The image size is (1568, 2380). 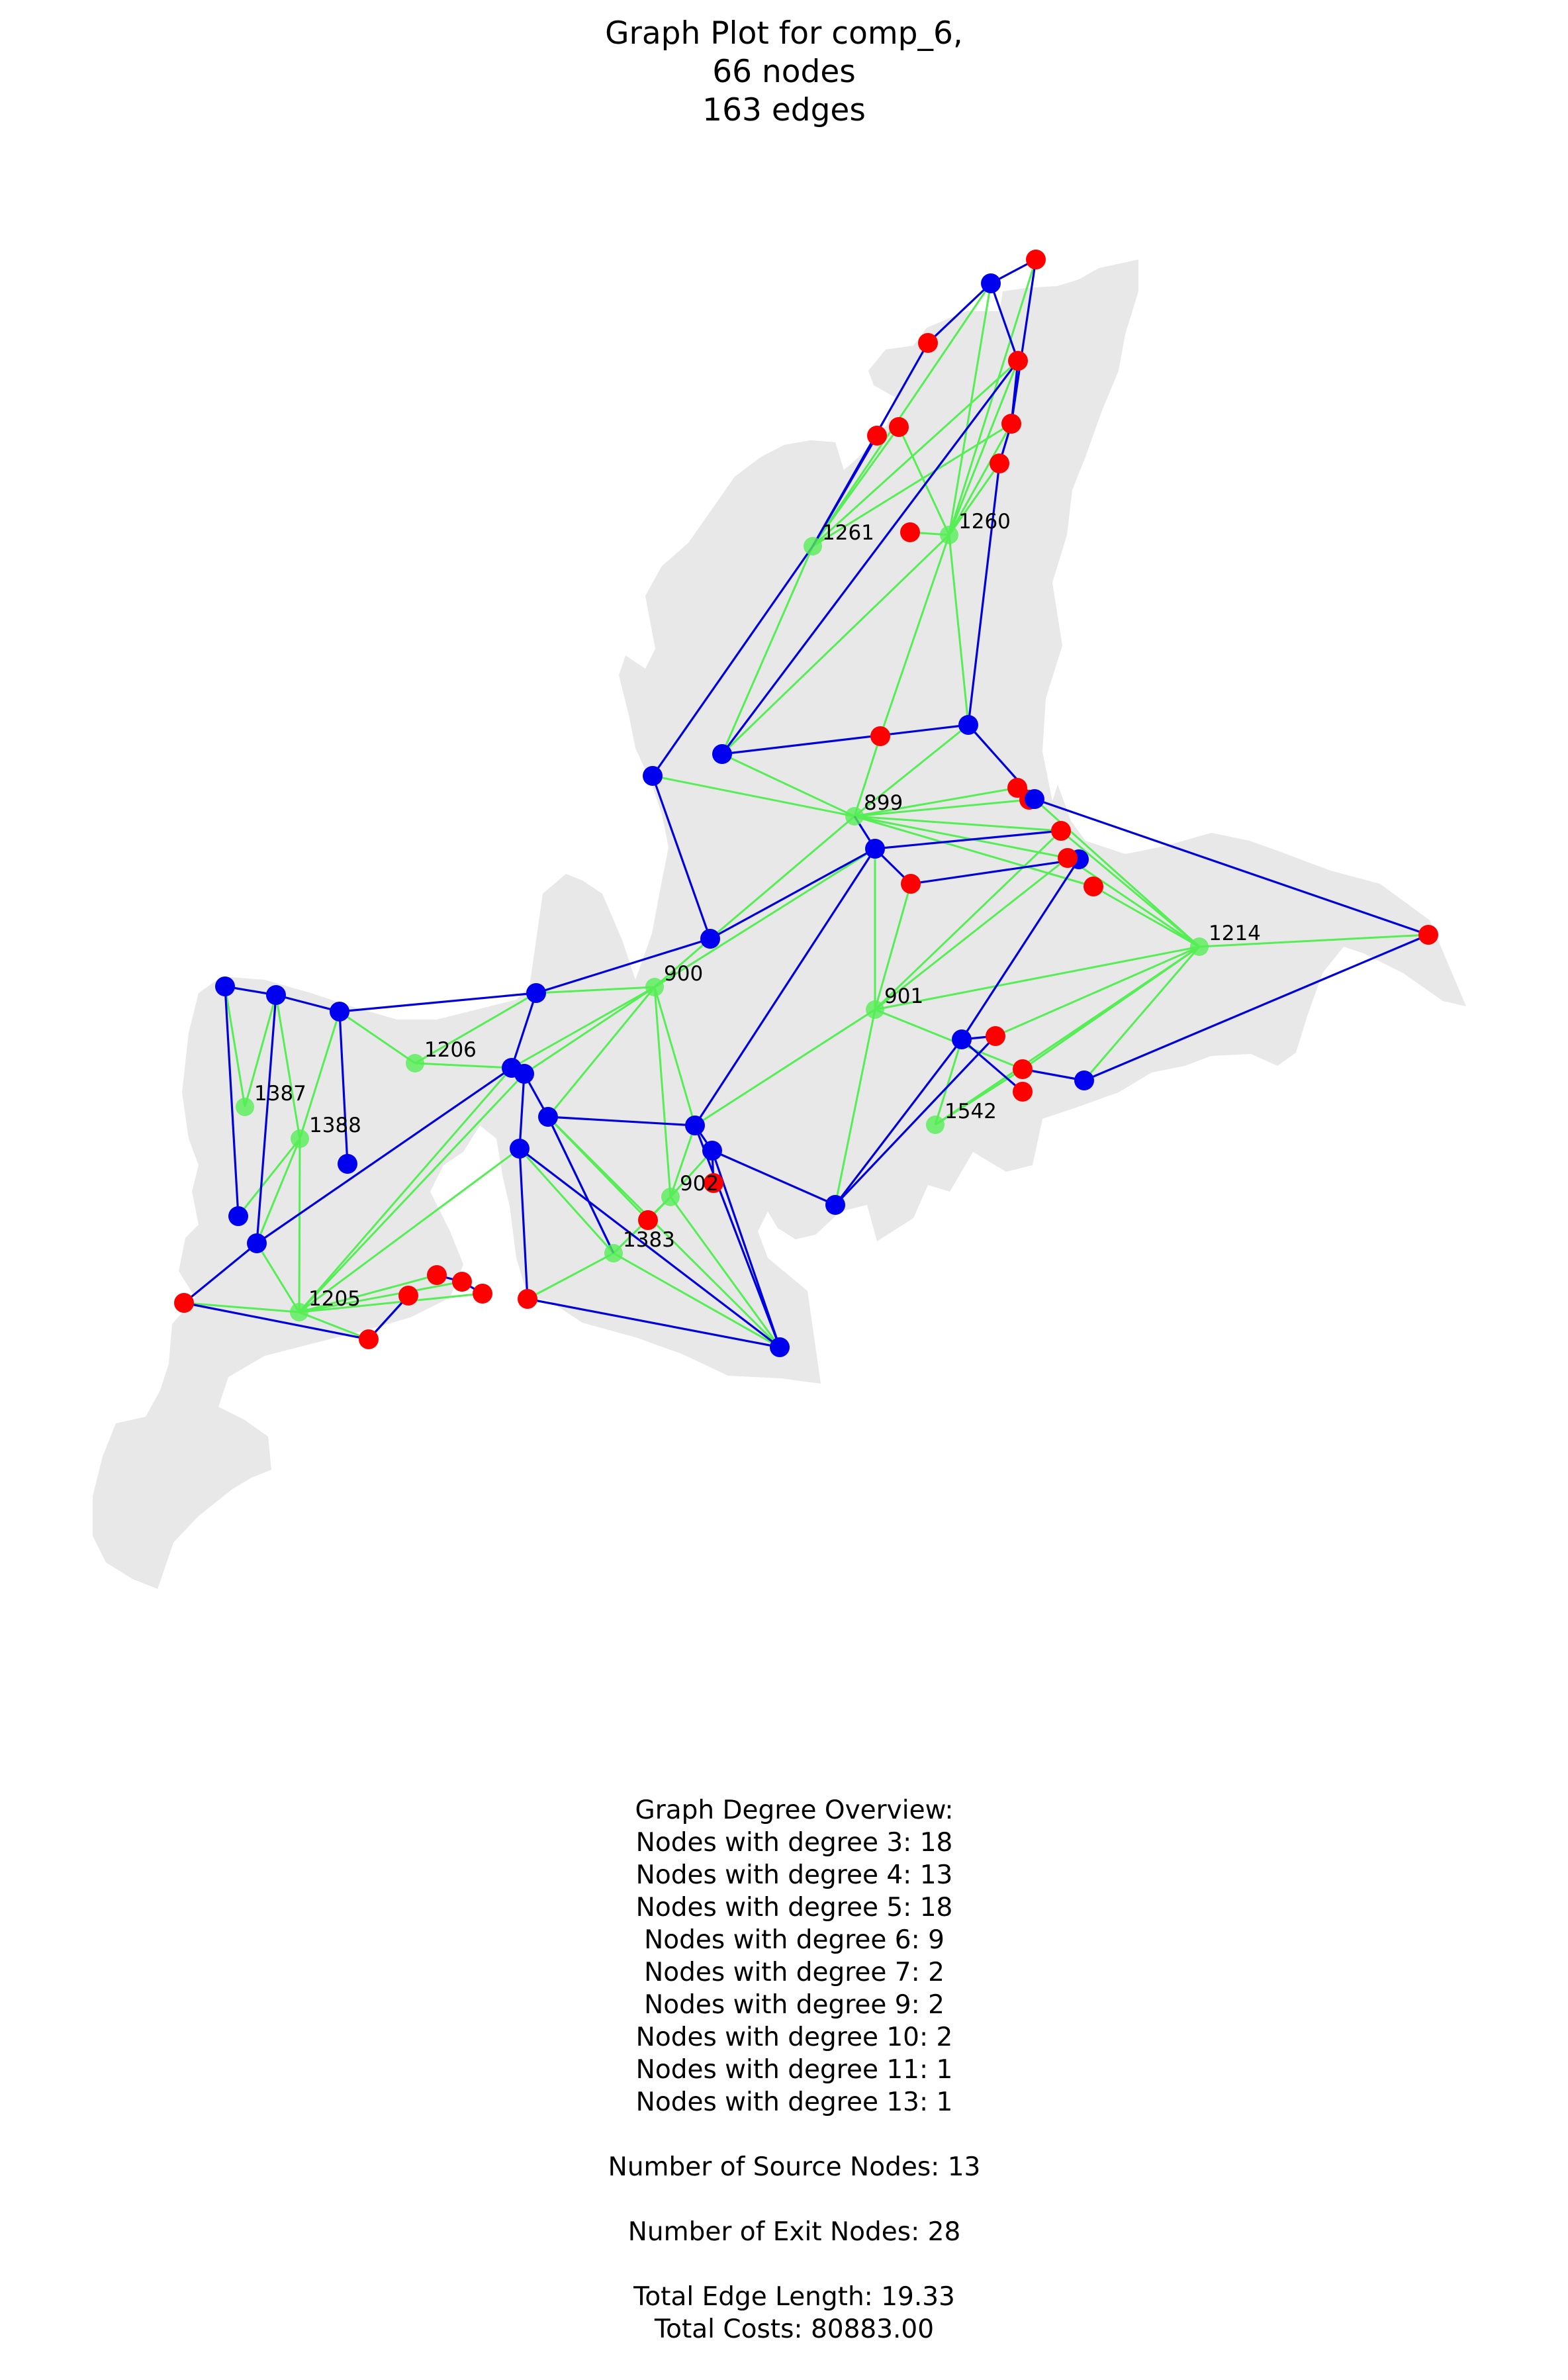 What do you see at coordinates (784, 33) in the screenshot?
I see `title-line-1: Graph Plot for comp_6,` at bounding box center [784, 33].